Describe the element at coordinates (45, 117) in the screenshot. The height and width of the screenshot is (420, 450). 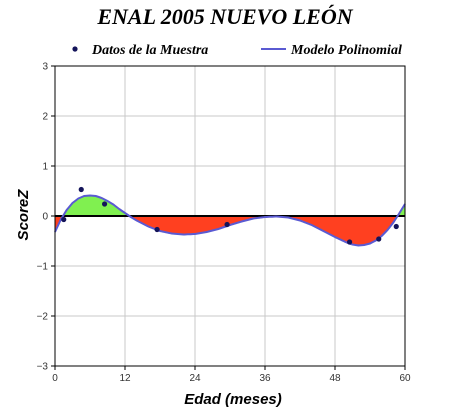
I see `y-tick-label-5: 2` at that location.